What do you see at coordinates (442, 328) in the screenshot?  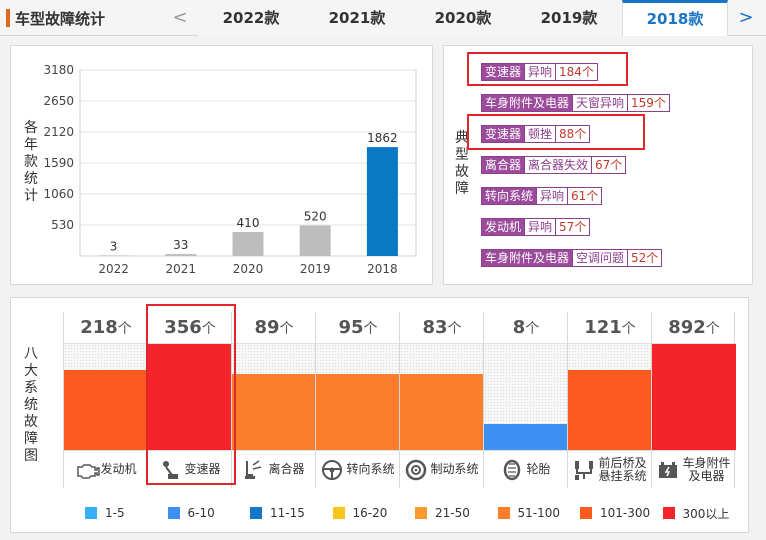 I see `system-count: 83个` at bounding box center [442, 328].